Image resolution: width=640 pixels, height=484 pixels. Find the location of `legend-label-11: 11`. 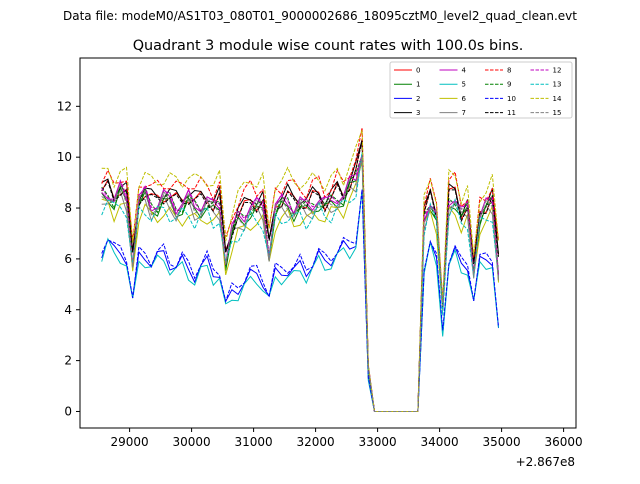

legend-label-11: 11 is located at coordinates (511, 113).